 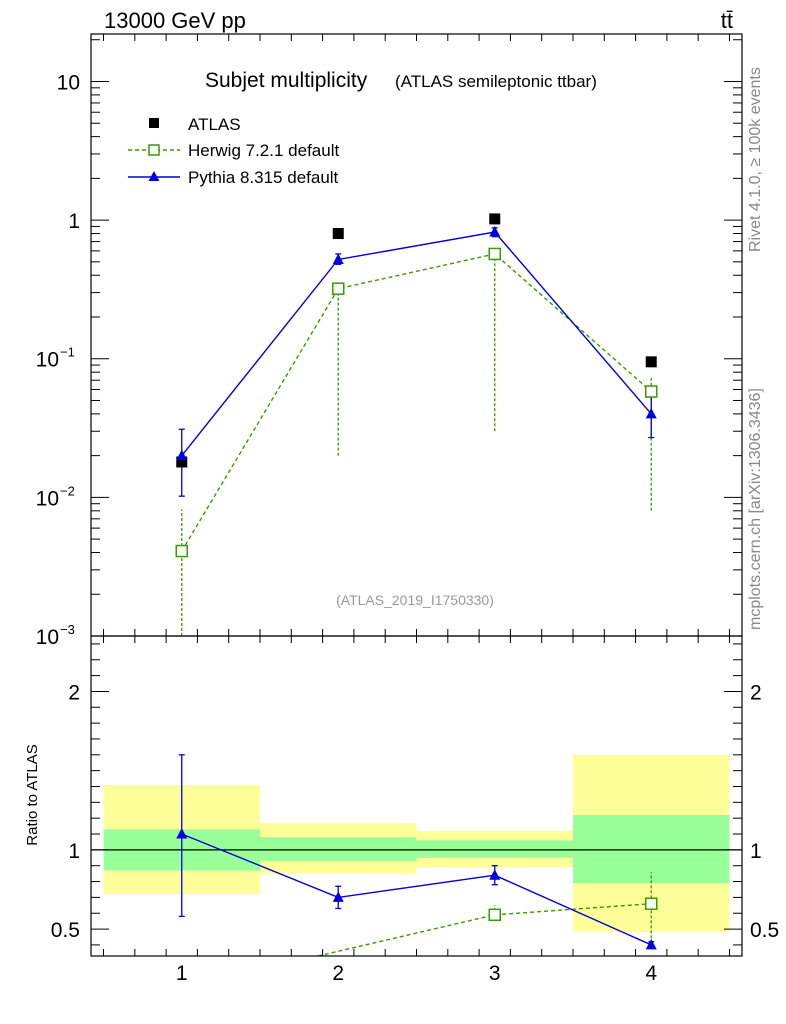 I want to click on ratio-x-tick-label: 3, so click(x=495, y=973).